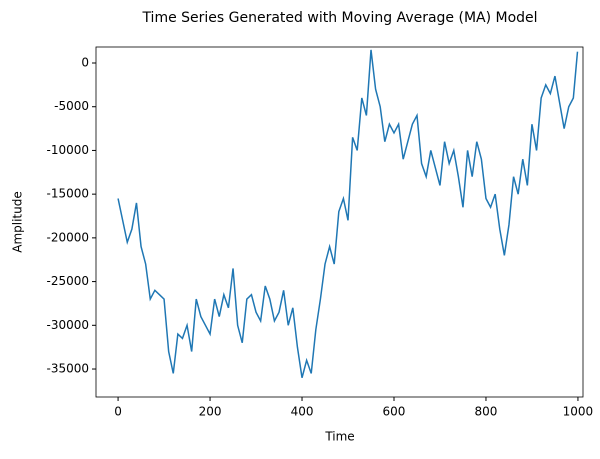 The height and width of the screenshot is (459, 600). Describe the element at coordinates (67, 325) in the screenshot. I see `y-tick-label: -30000` at that location.